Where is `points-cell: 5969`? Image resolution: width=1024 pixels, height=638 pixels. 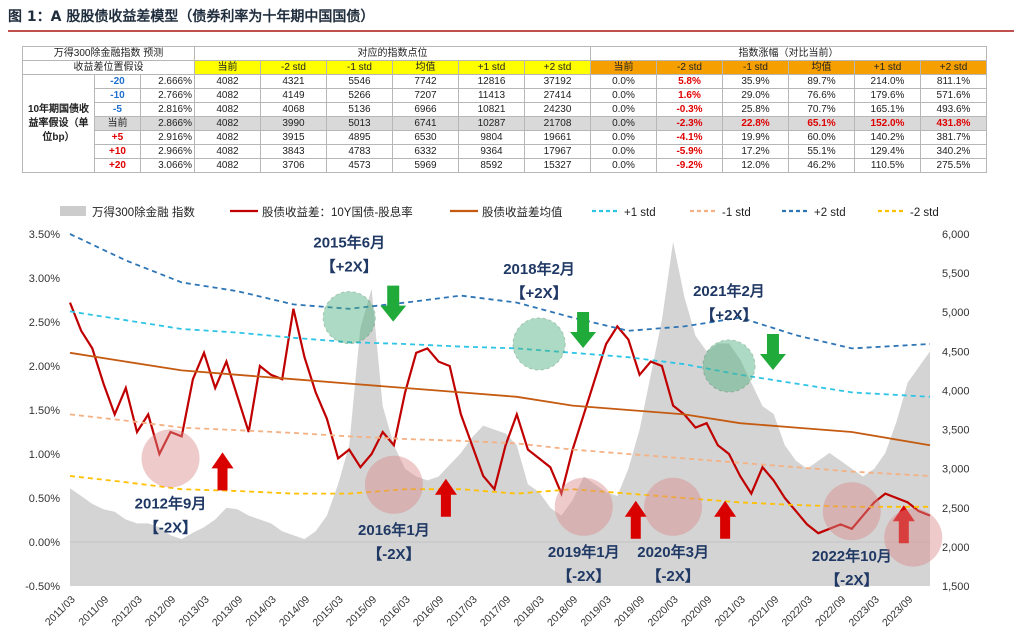 points-cell: 5969 is located at coordinates (425, 165).